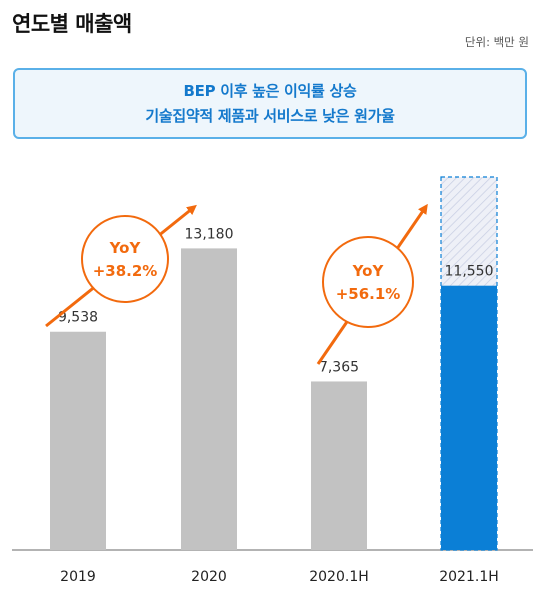  What do you see at coordinates (469, 417) in the screenshot?
I see `bar-2021.1H` at bounding box center [469, 417].